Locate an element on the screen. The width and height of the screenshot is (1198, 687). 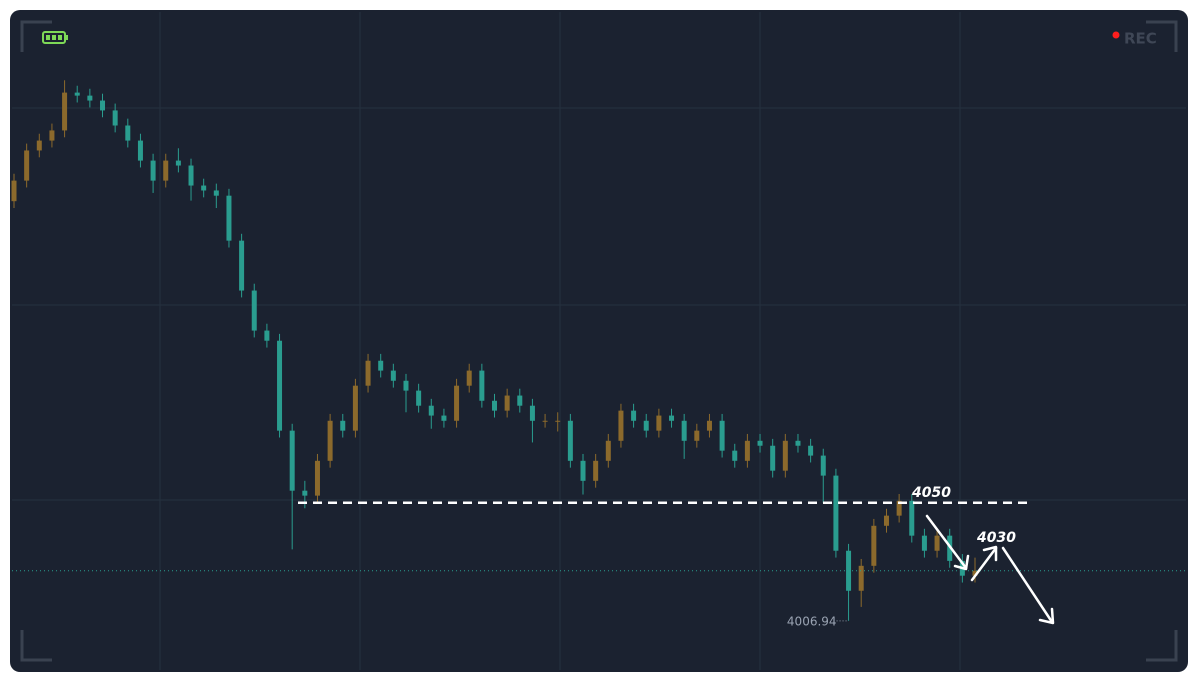
battery-icon is located at coordinates (55, 37).